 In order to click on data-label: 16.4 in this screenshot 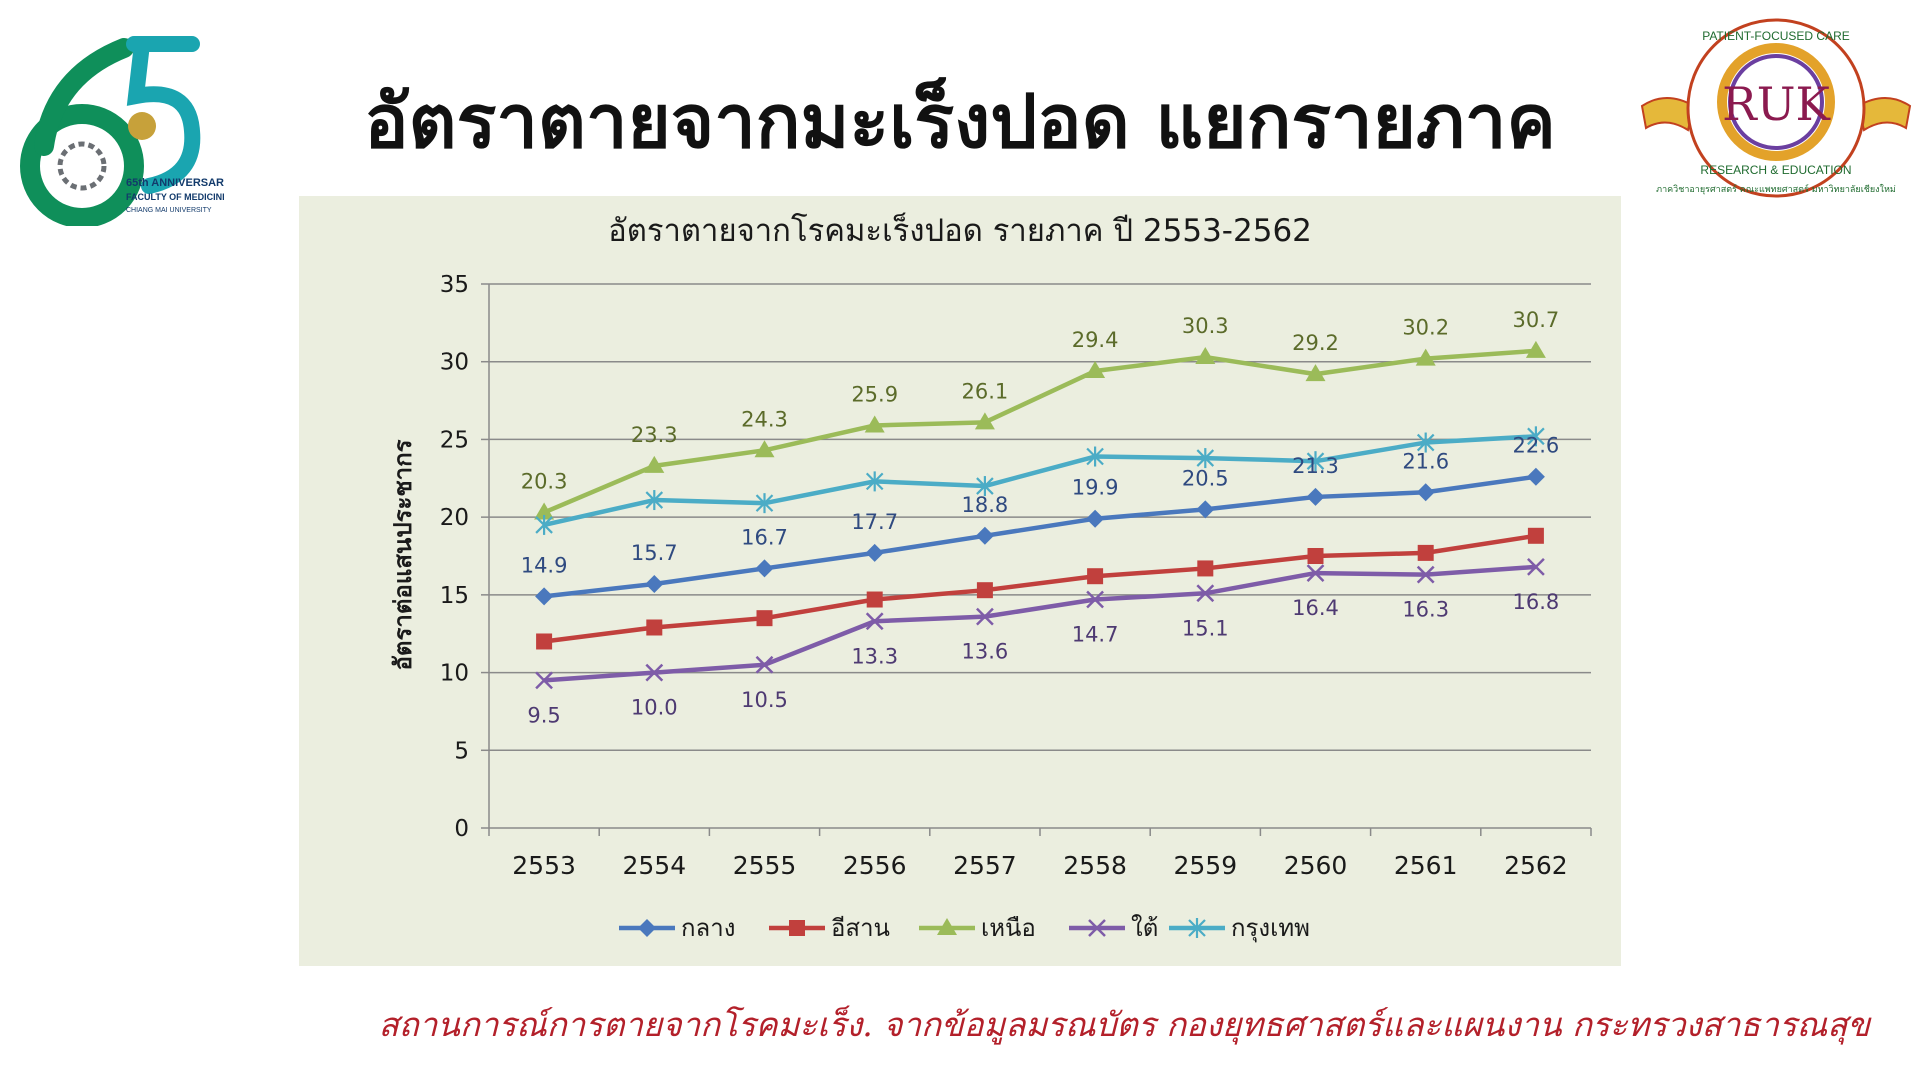, I will do `click(1315, 608)`.